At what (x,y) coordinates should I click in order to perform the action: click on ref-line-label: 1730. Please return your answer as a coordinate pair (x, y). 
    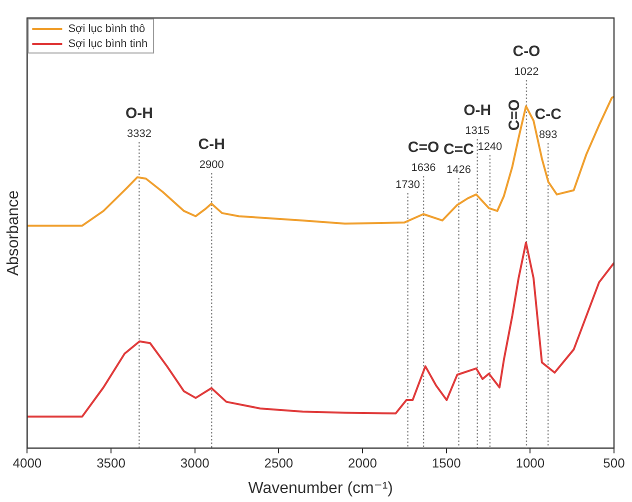
    Looking at the image, I should click on (408, 185).